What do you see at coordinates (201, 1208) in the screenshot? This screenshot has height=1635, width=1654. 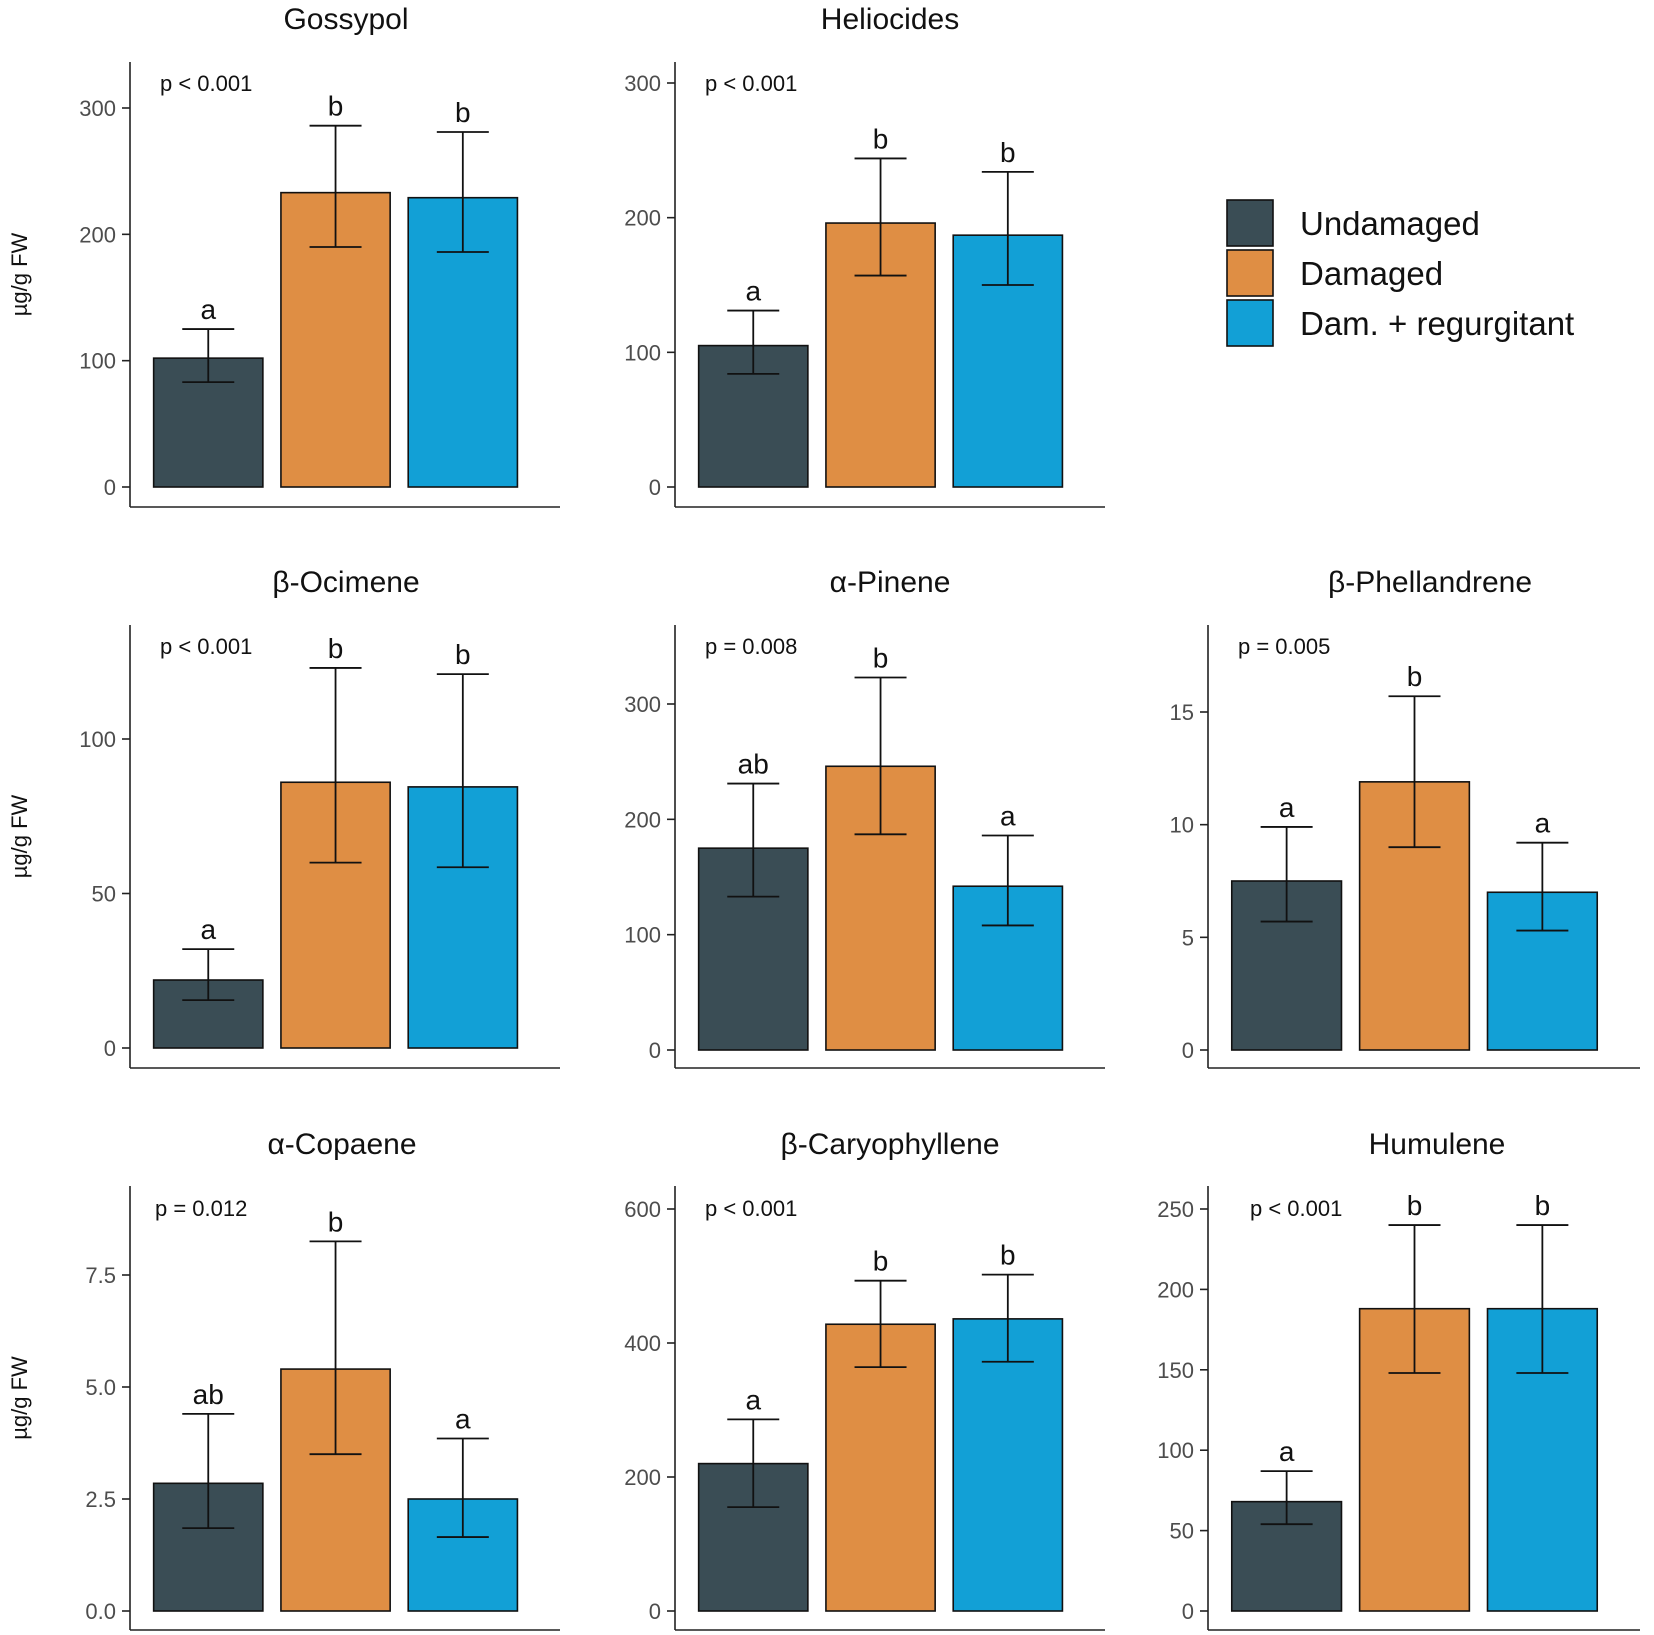 I see `p-value-label: p = 0.012` at bounding box center [201, 1208].